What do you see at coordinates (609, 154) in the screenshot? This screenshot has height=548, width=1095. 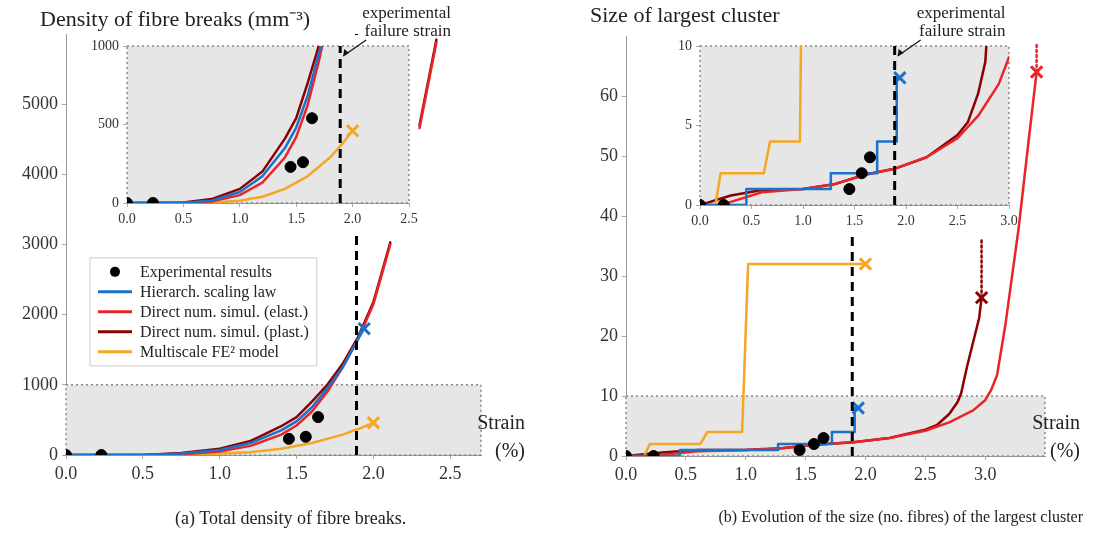 I see `y-tick-label: 50` at bounding box center [609, 154].